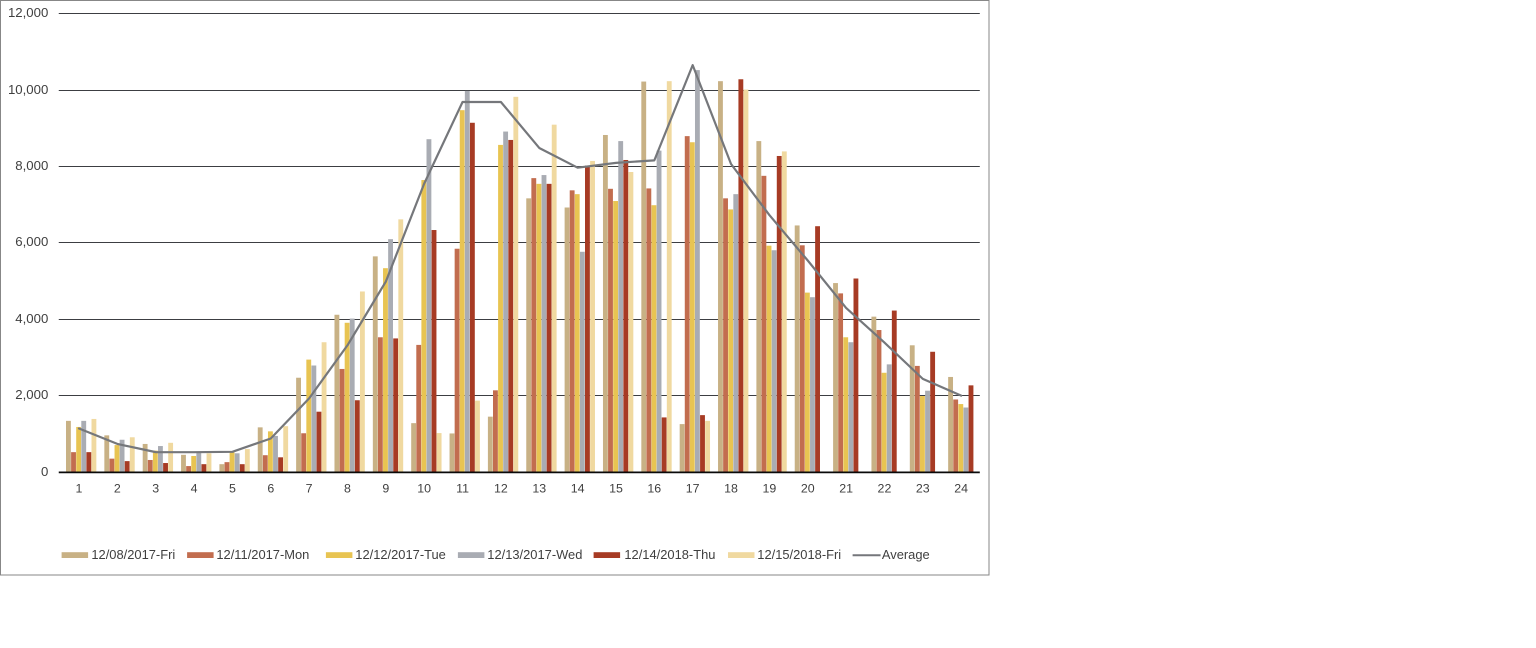 Image resolution: width=1536 pixels, height=648 pixels. Describe the element at coordinates (31, 241) in the screenshot. I see `svg-text: 6,000` at that location.